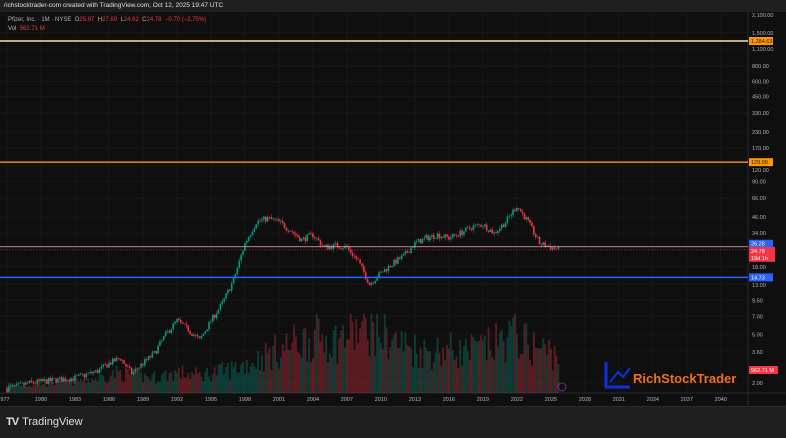 This screenshot has height=438, width=786. Describe the element at coordinates (757, 384) in the screenshot. I see `price-axis-tick: 2.00` at that location.